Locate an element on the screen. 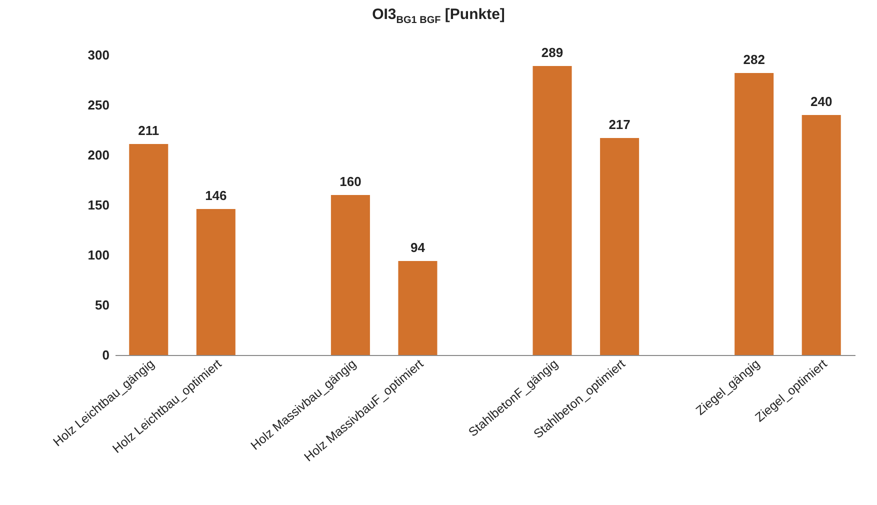  data-label: 217 is located at coordinates (619, 124).